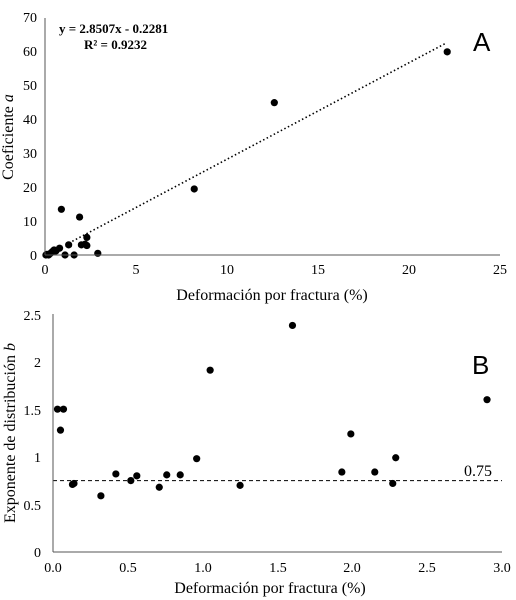  Describe the element at coordinates (480, 365) in the screenshot. I see `panel-b-letter: B` at that location.